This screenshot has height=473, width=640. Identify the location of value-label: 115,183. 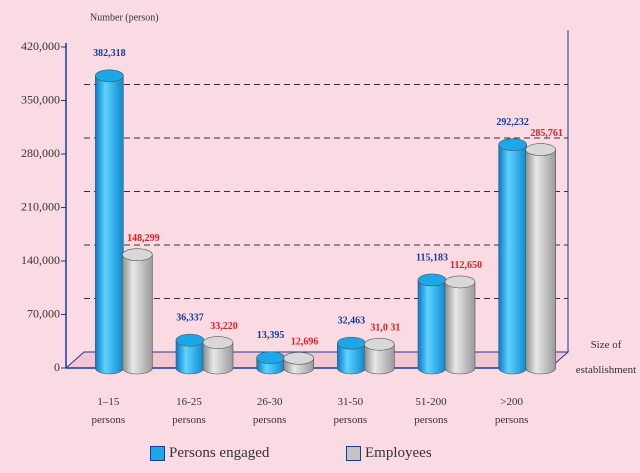
(432, 257).